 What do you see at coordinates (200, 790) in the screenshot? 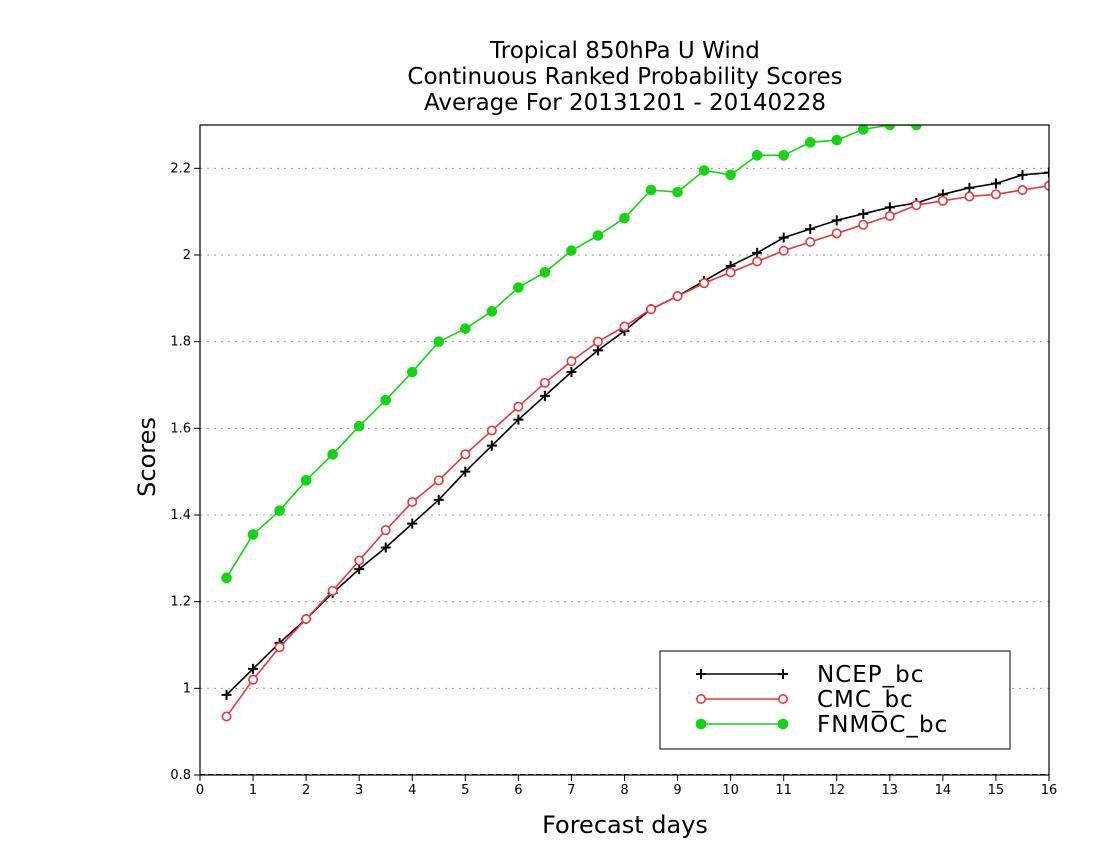
I see `x-tick-label: 0` at bounding box center [200, 790].